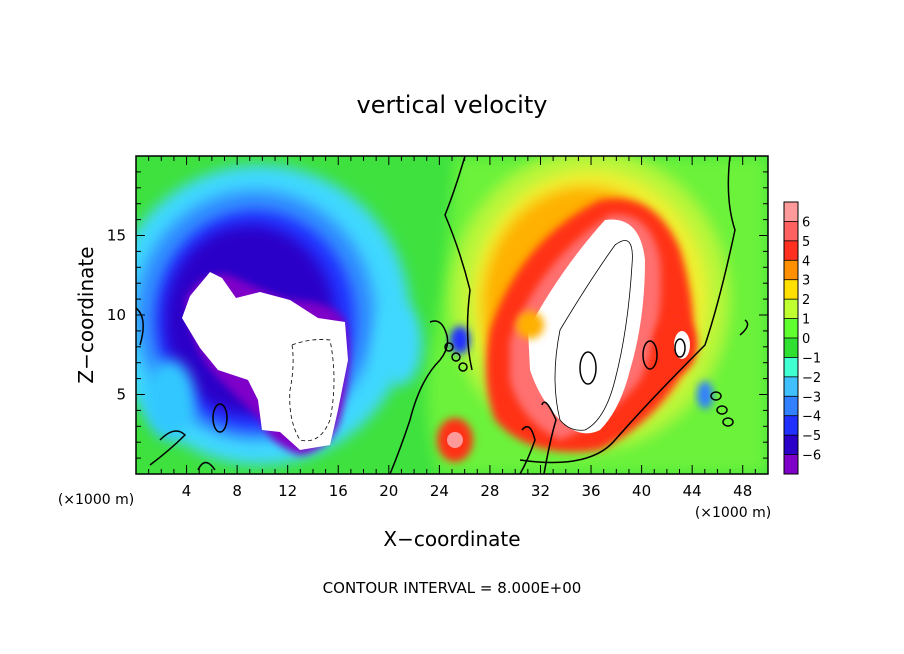 This screenshot has height=654, width=904. What do you see at coordinates (692, 491) in the screenshot?
I see `x-tick-label: 44` at bounding box center [692, 491].